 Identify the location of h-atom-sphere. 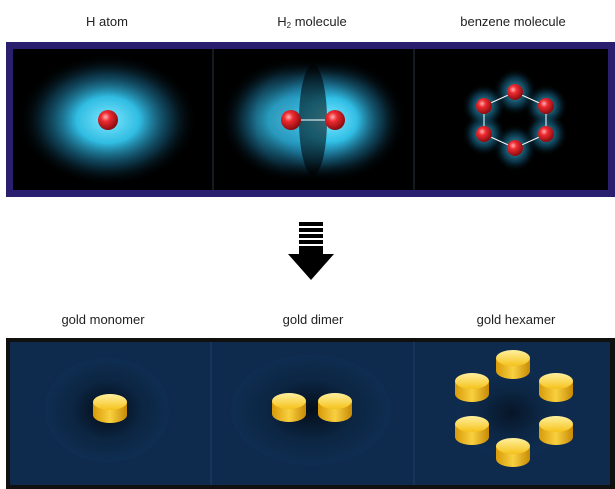
(108, 120).